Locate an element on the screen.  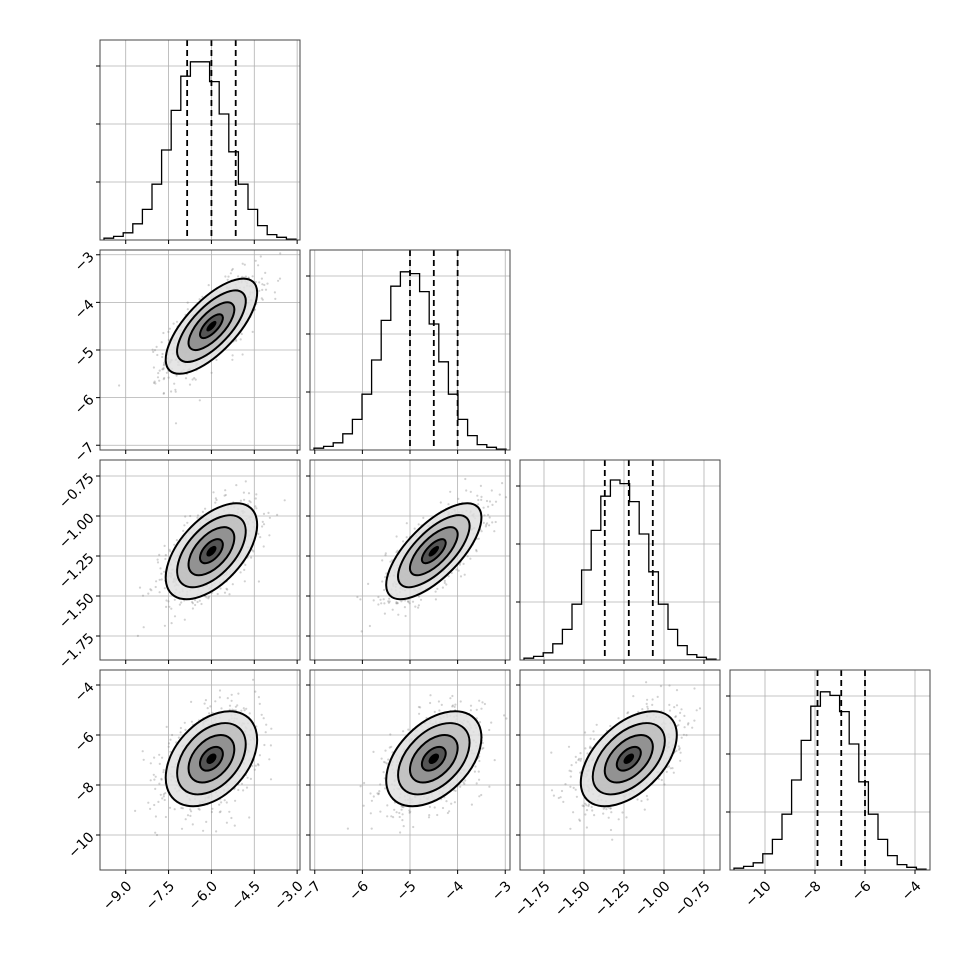
ytick-label-2-3: −1.00 is located at coordinates (77, 531).